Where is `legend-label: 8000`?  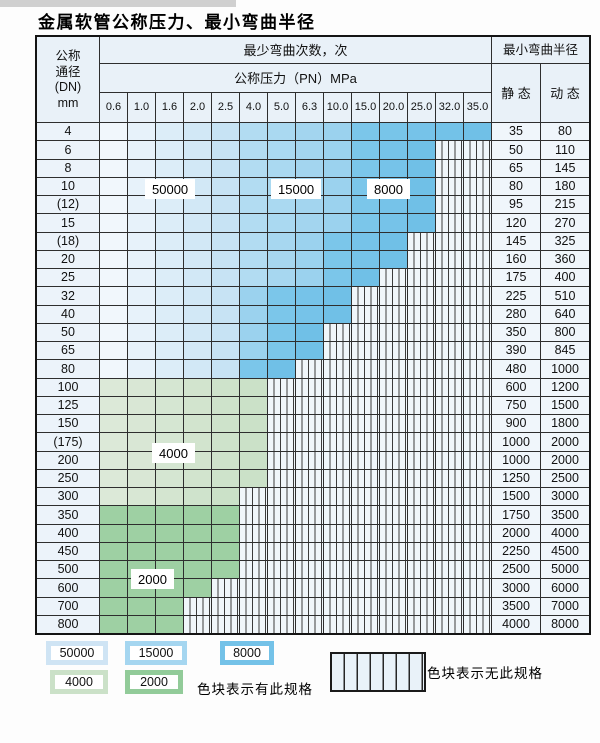
legend-label: 8000 is located at coordinates (247, 653).